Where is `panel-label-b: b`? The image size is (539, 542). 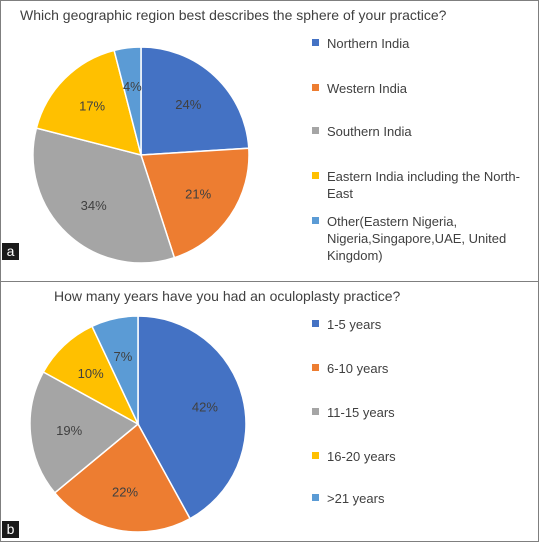 panel-label-b: b is located at coordinates (10, 529).